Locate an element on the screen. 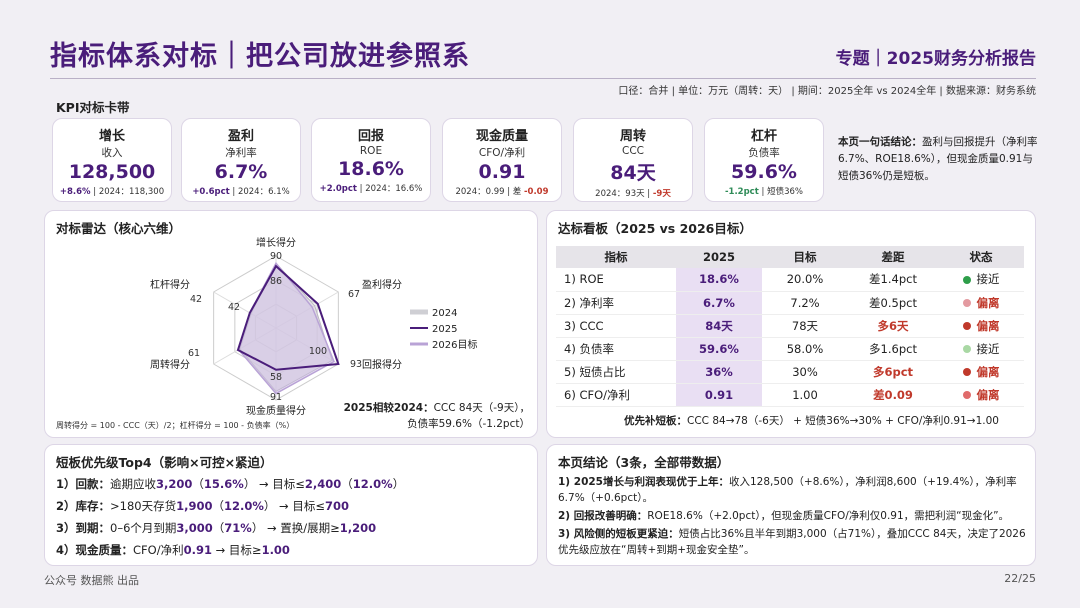  priority-v3: 1,200 is located at coordinates (358, 528).